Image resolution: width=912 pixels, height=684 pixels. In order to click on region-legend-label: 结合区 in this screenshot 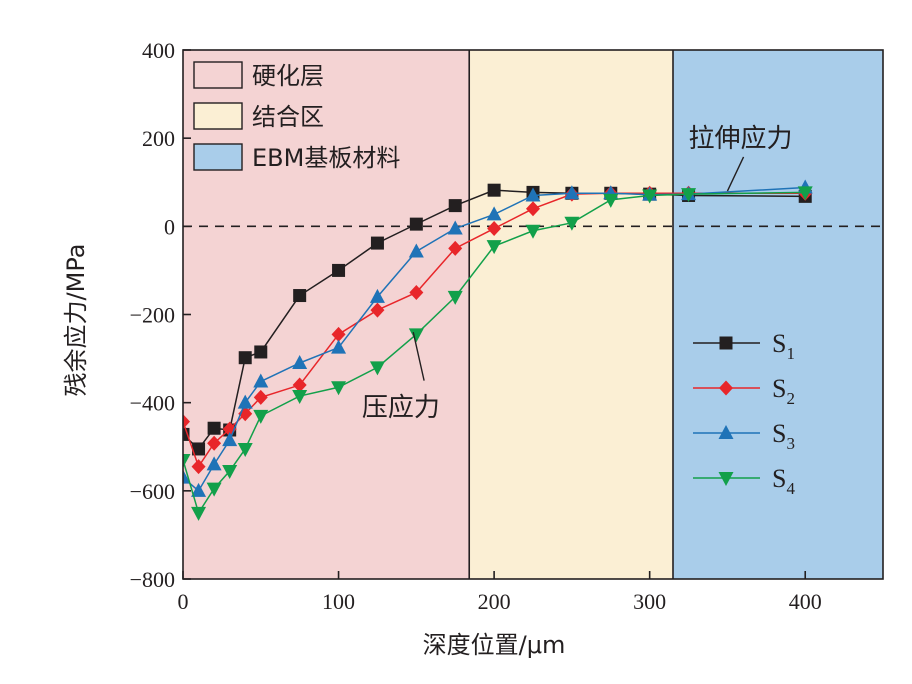, I will do `click(288, 117)`.